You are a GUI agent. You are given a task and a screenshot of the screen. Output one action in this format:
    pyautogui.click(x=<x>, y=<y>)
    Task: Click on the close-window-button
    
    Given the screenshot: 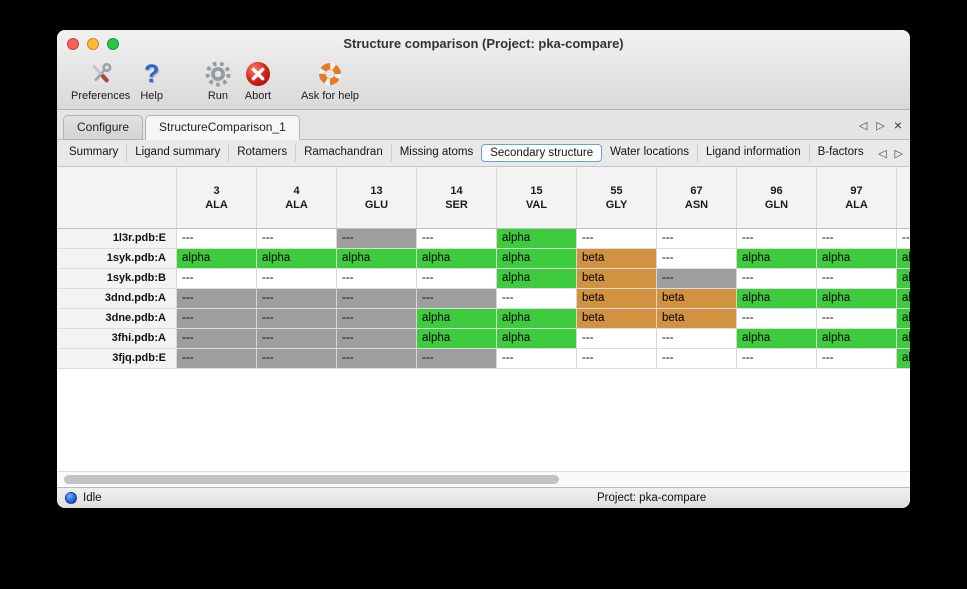 What is the action you would take?
    pyautogui.click(x=73, y=44)
    